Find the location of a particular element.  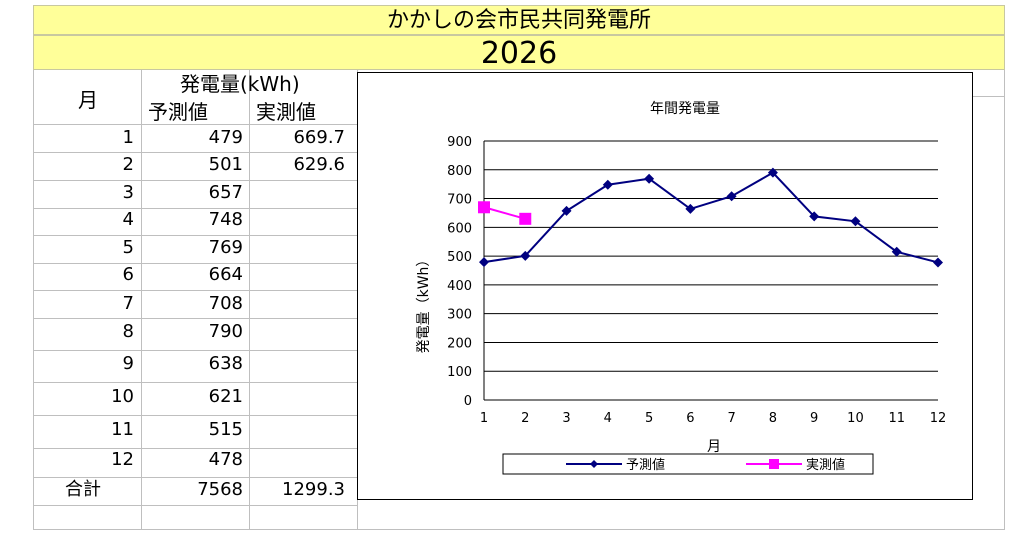

table-row-forecast: 638 is located at coordinates (225, 363).